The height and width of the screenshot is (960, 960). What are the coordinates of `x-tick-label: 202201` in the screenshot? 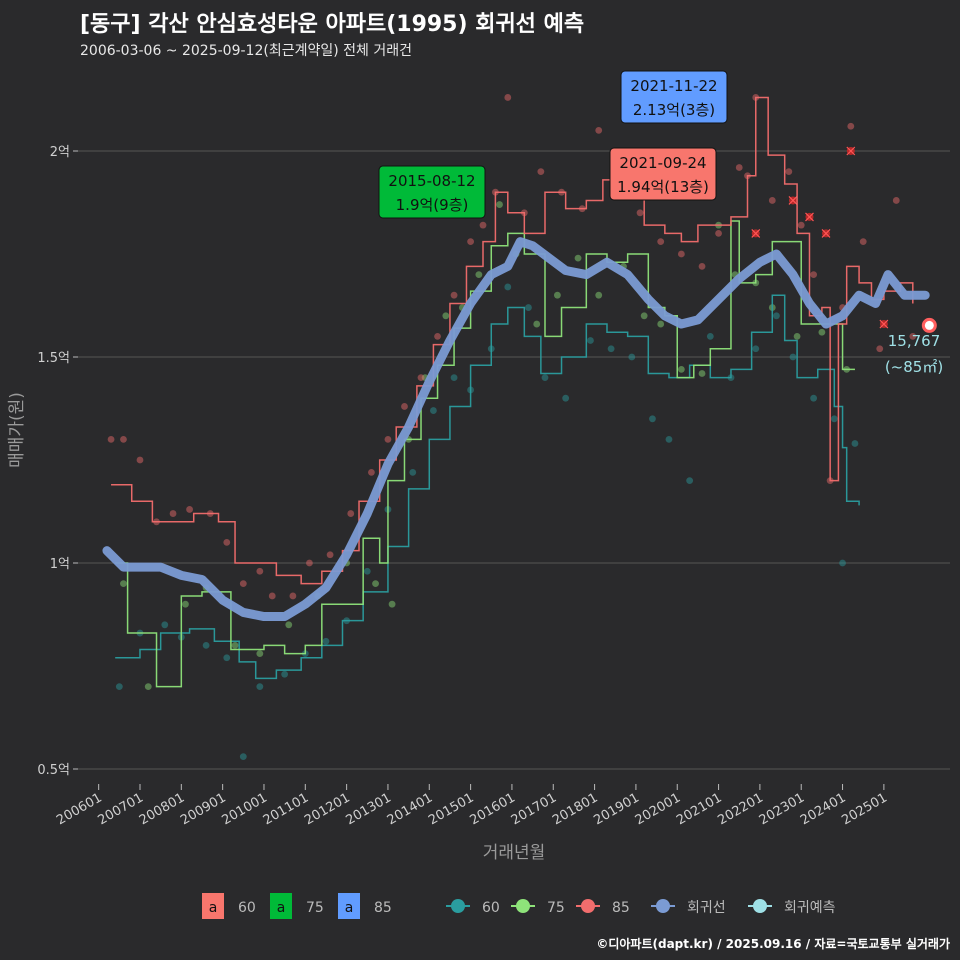 It's located at (740, 809).